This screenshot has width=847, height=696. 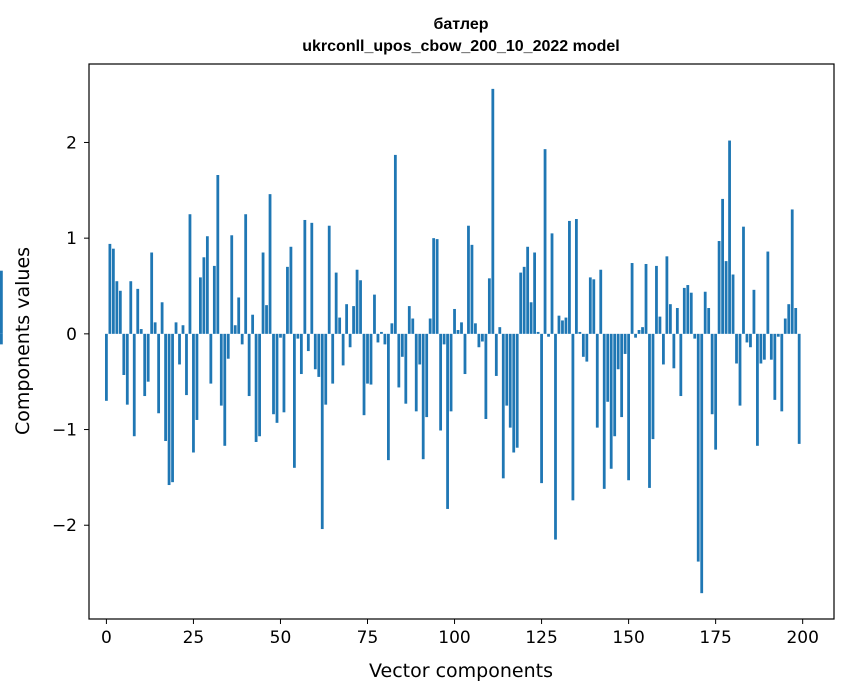 What do you see at coordinates (460, 24) in the screenshot?
I see `chart-title: батлер` at bounding box center [460, 24].